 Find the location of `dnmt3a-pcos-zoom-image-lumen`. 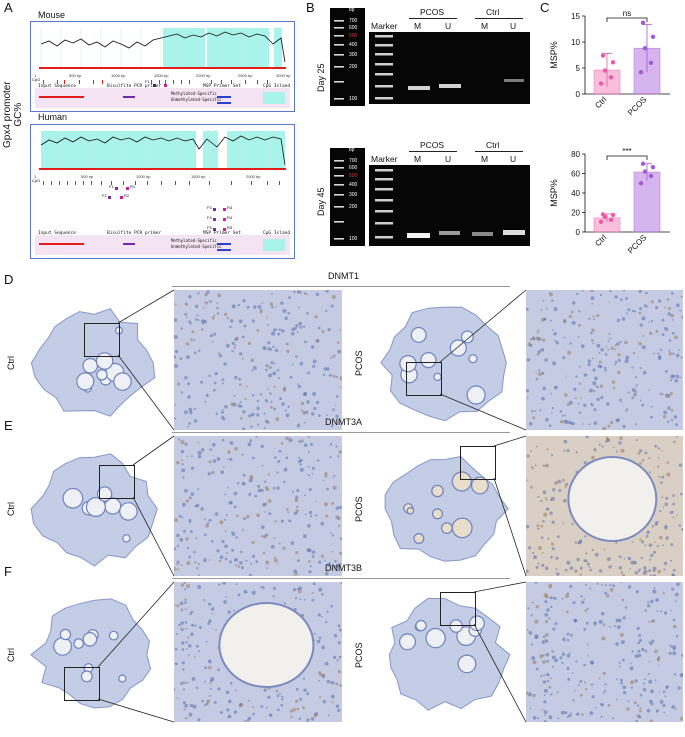

dnmt3a-pcos-zoom-image-lumen is located at coordinates (612, 499).